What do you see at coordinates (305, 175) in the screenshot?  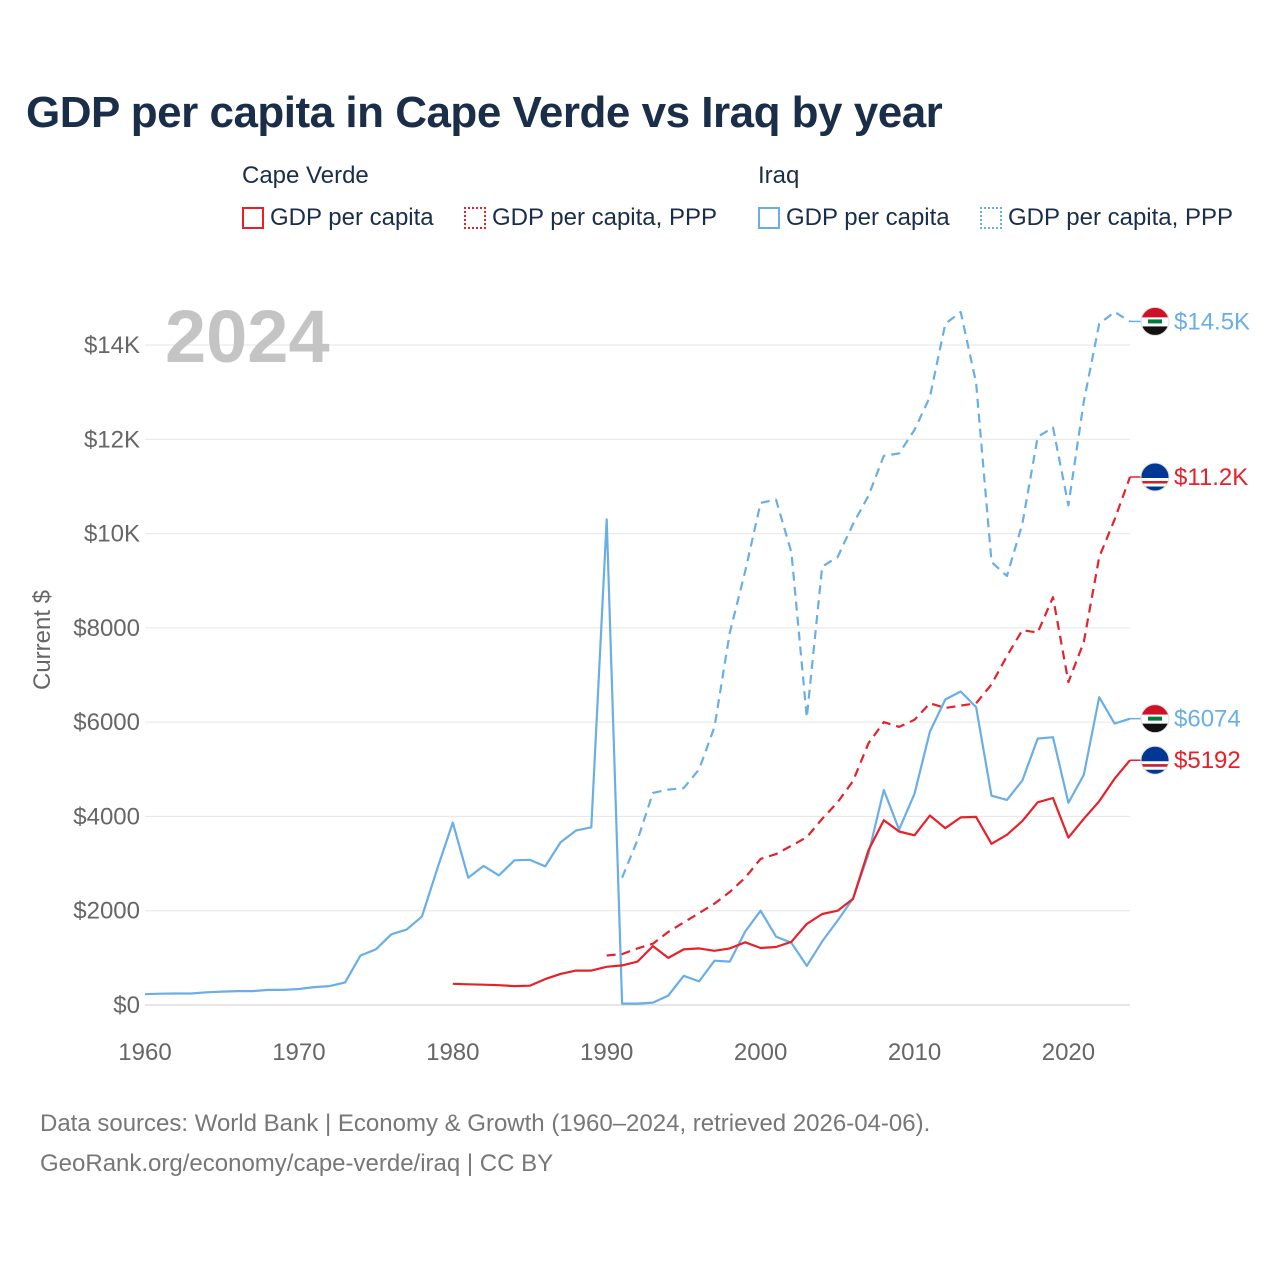 I see `legend-group-title: Cape Verde` at bounding box center [305, 175].